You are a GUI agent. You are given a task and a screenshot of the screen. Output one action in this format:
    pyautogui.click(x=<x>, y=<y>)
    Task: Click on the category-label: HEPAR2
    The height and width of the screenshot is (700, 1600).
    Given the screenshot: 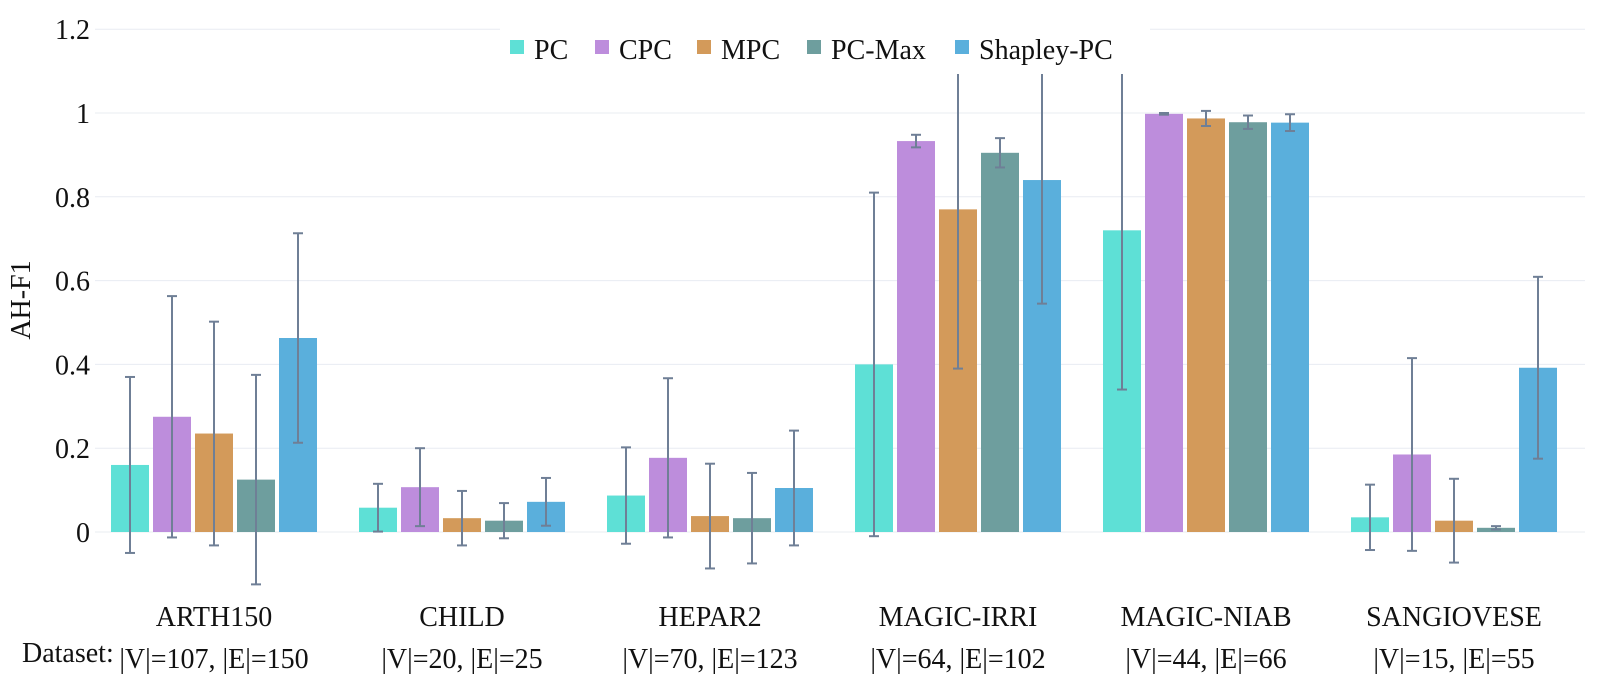 What is the action you would take?
    pyautogui.click(x=709, y=617)
    